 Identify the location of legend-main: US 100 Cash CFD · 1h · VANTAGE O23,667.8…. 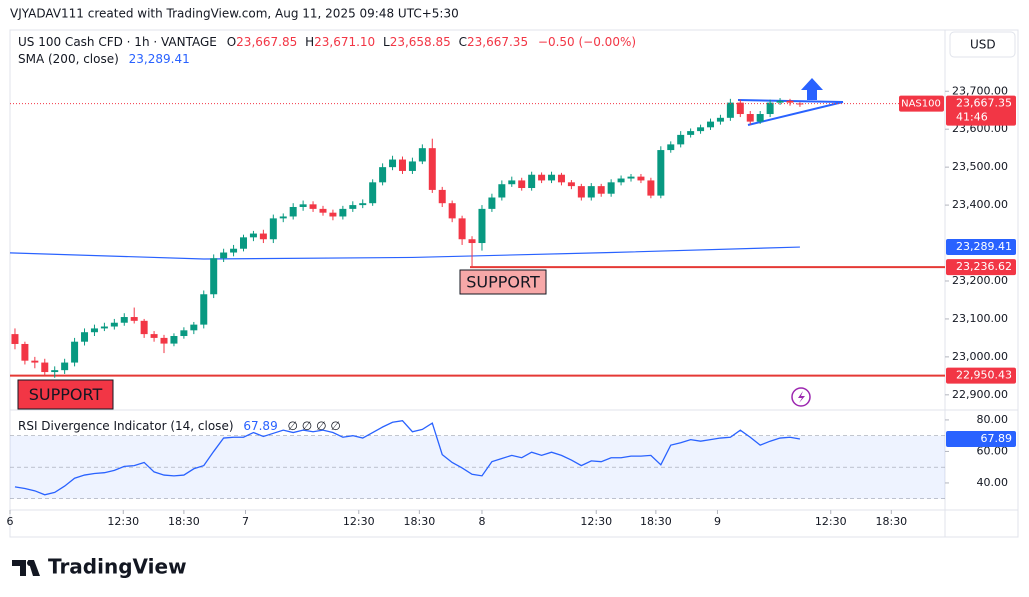
(327, 42).